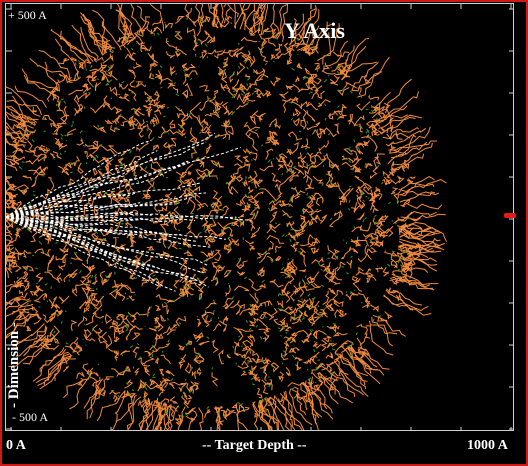  What do you see at coordinates (510, 215) in the screenshot?
I see `position-marker` at bounding box center [510, 215].